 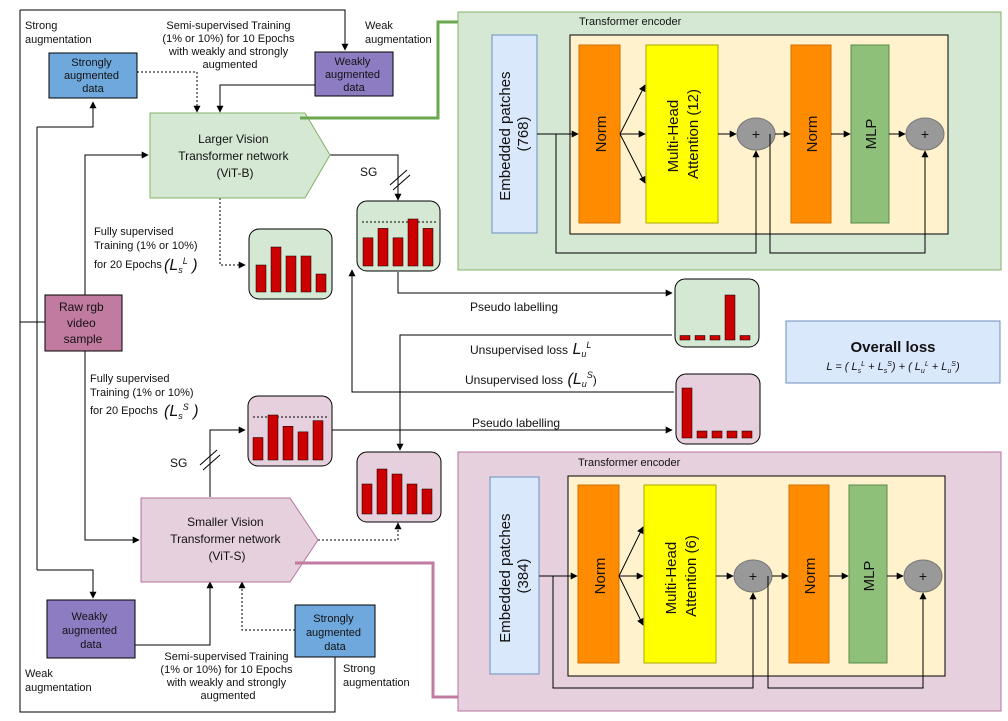 I want to click on norm1-bottom, so click(x=598, y=574).